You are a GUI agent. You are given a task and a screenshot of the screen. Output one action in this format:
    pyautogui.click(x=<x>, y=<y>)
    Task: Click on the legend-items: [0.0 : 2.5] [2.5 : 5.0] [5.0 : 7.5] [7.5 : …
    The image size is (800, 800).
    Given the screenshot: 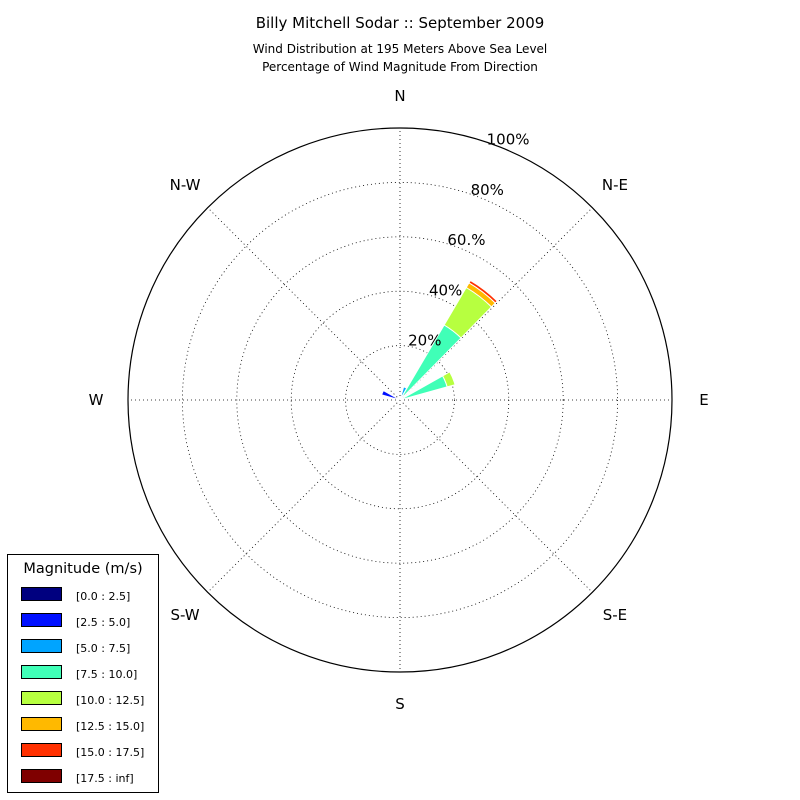 What is the action you would take?
    pyautogui.click(x=82, y=686)
    